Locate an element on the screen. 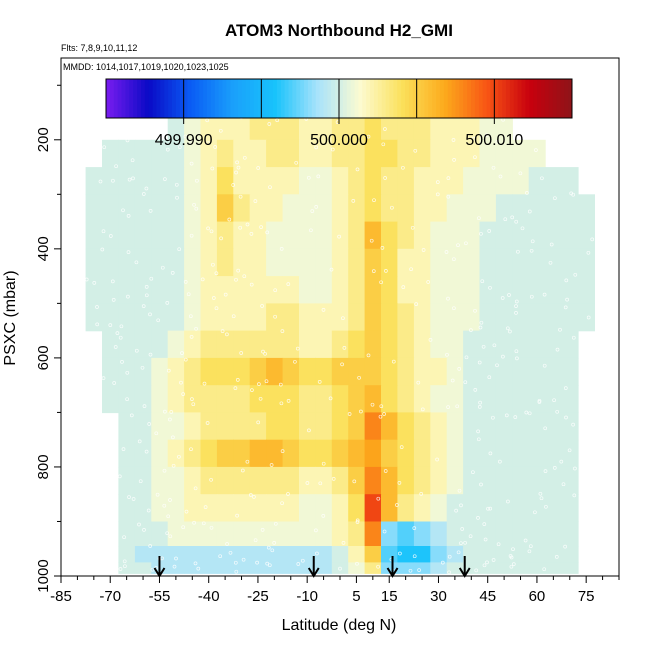  y-axis: 200 400 600 800 1000 is located at coordinates (48, 325).